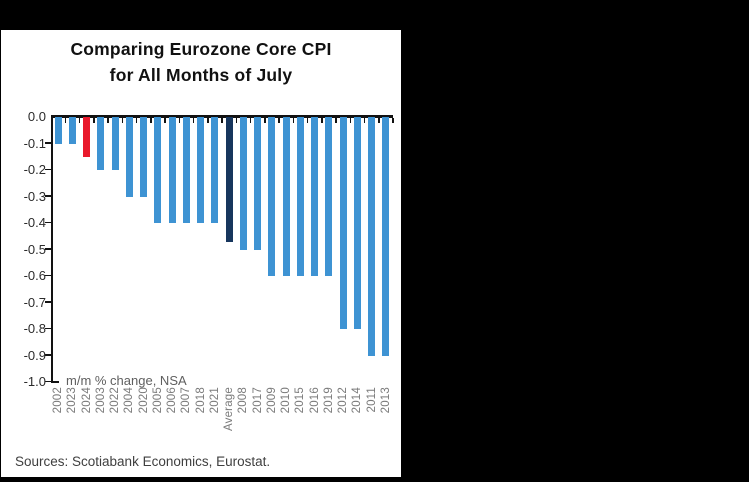  I want to click on bar-2022, so click(115, 143).